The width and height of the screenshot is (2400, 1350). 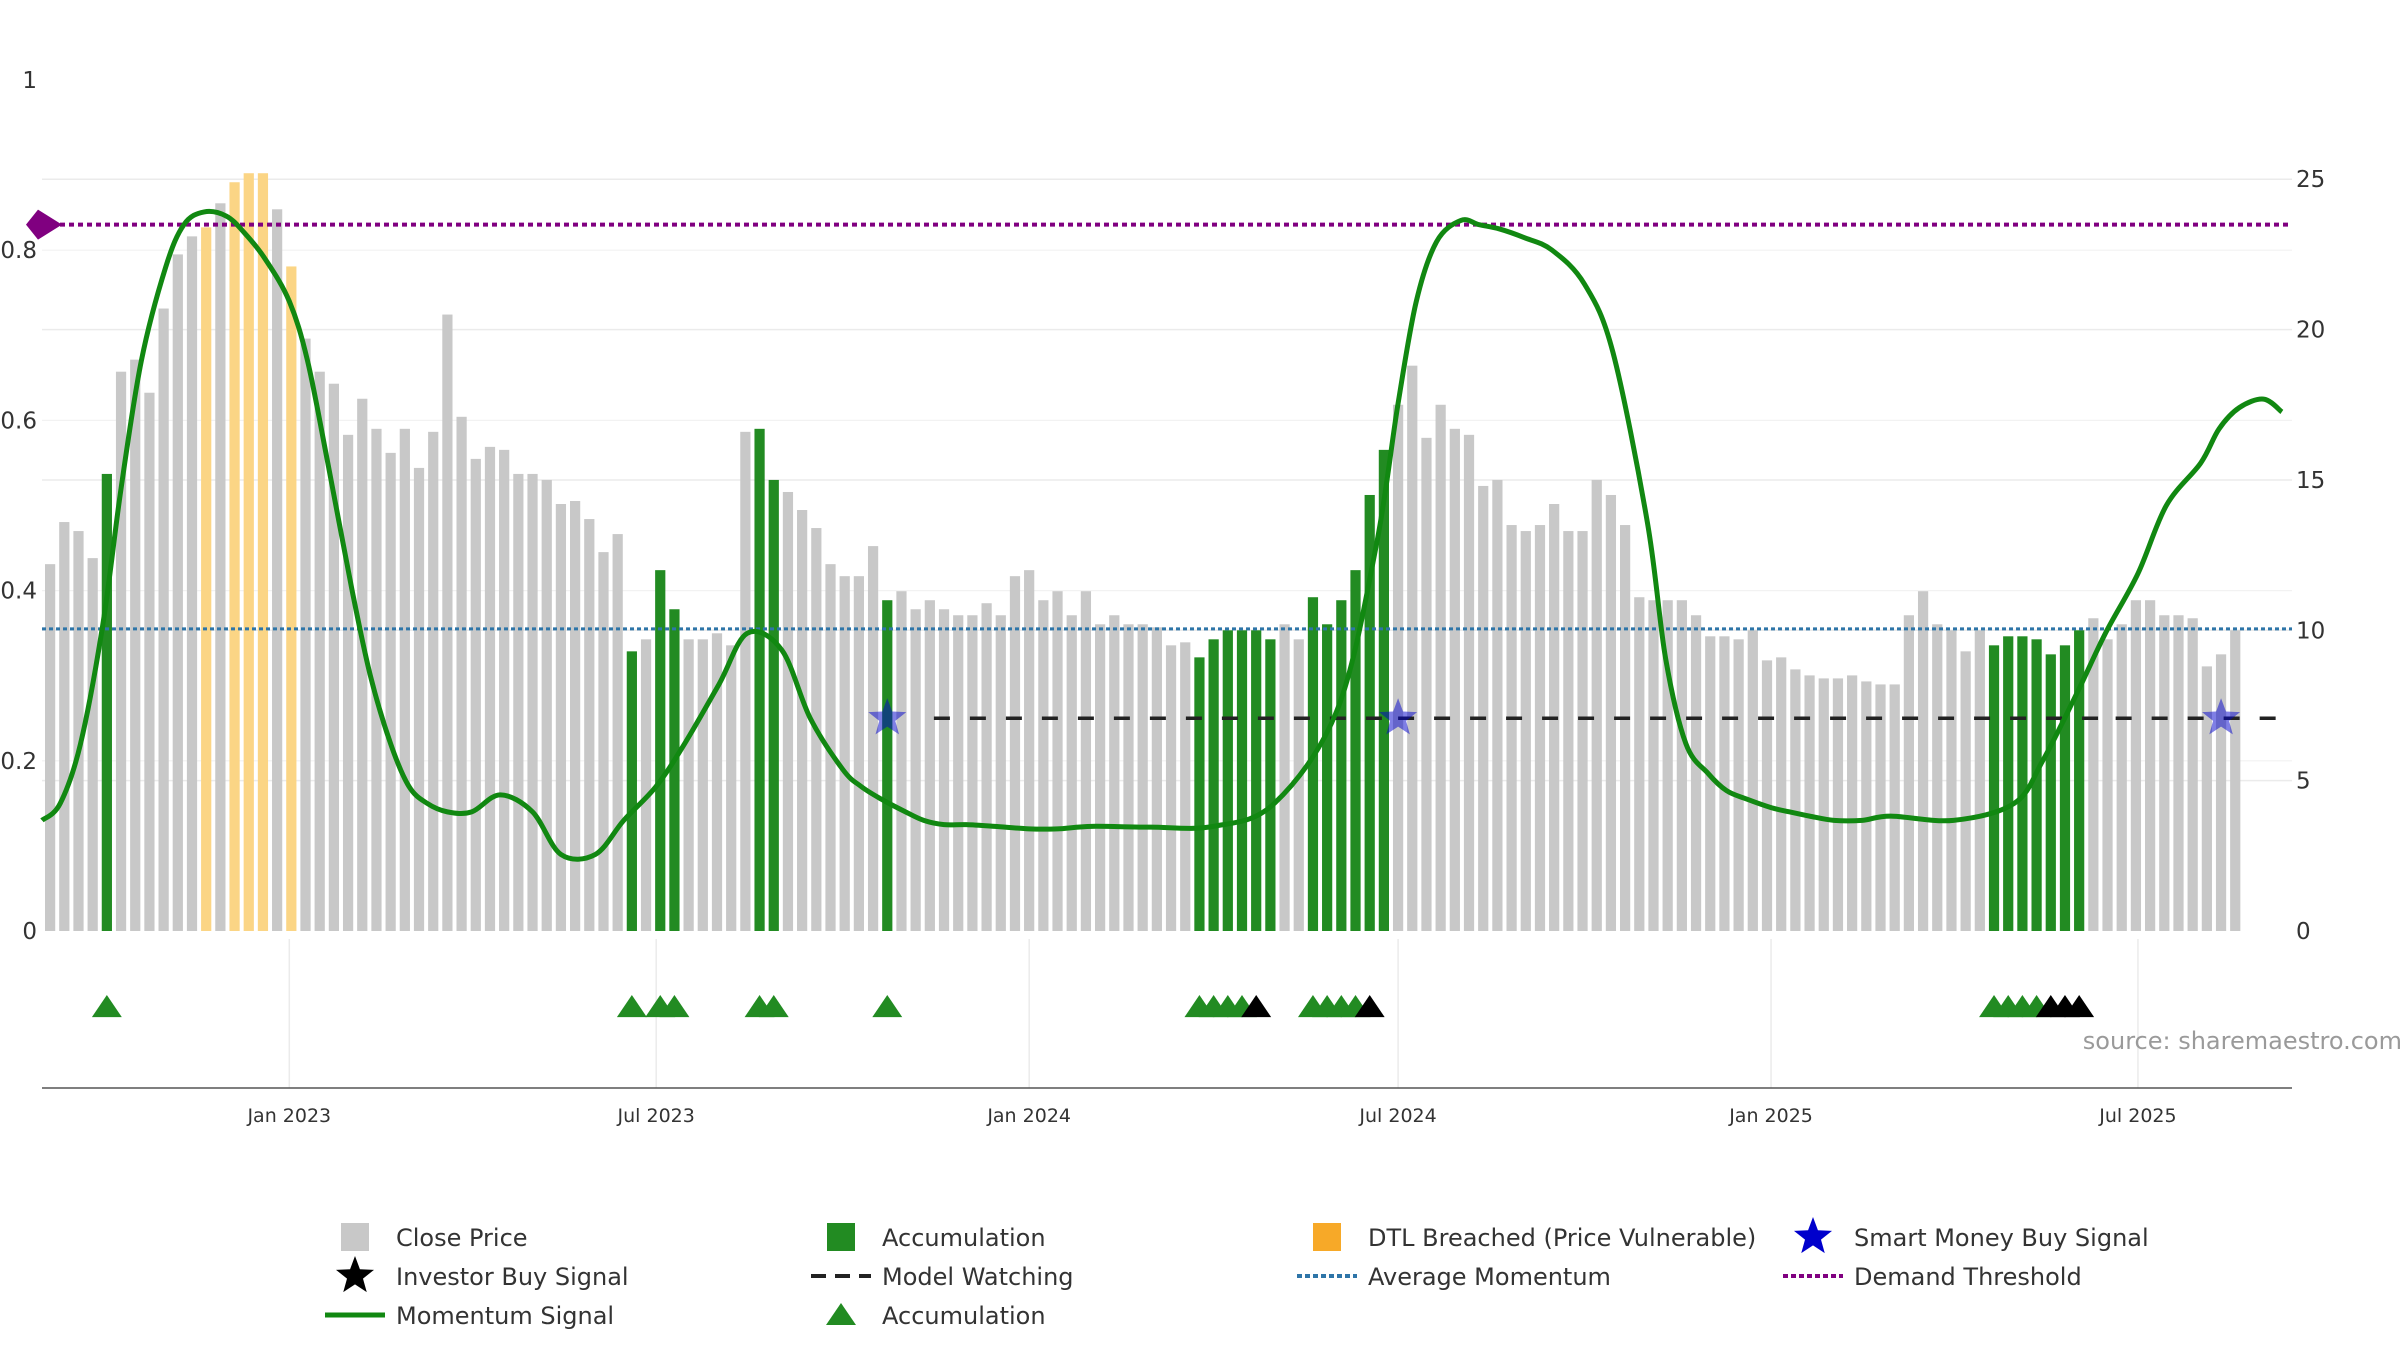 What do you see at coordinates (1968, 1277) in the screenshot?
I see `legend-label-7: Demand Threshold` at bounding box center [1968, 1277].